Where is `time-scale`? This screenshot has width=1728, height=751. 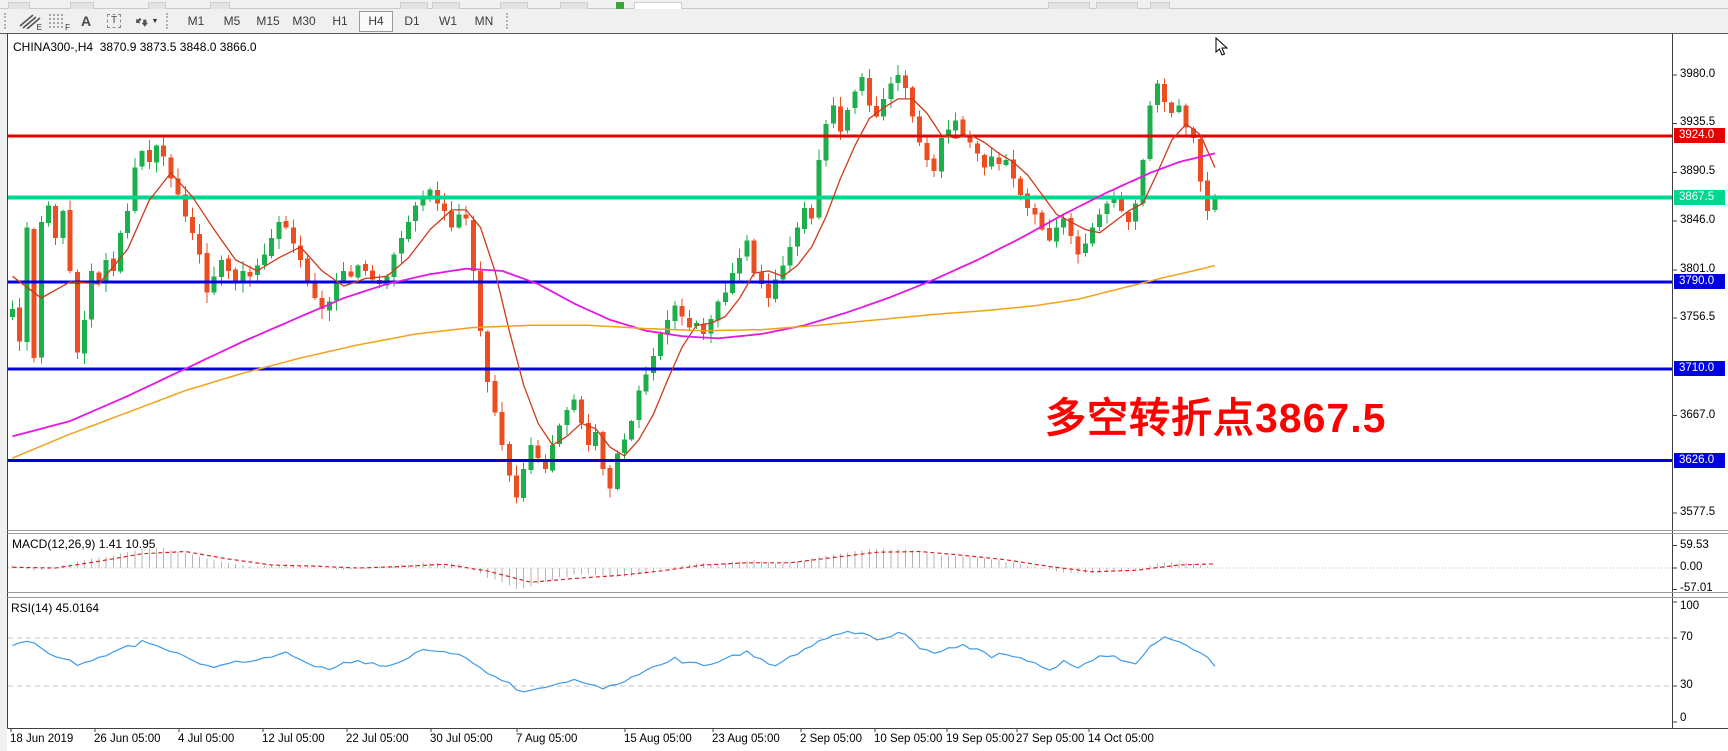 time-scale is located at coordinates (864, 740).